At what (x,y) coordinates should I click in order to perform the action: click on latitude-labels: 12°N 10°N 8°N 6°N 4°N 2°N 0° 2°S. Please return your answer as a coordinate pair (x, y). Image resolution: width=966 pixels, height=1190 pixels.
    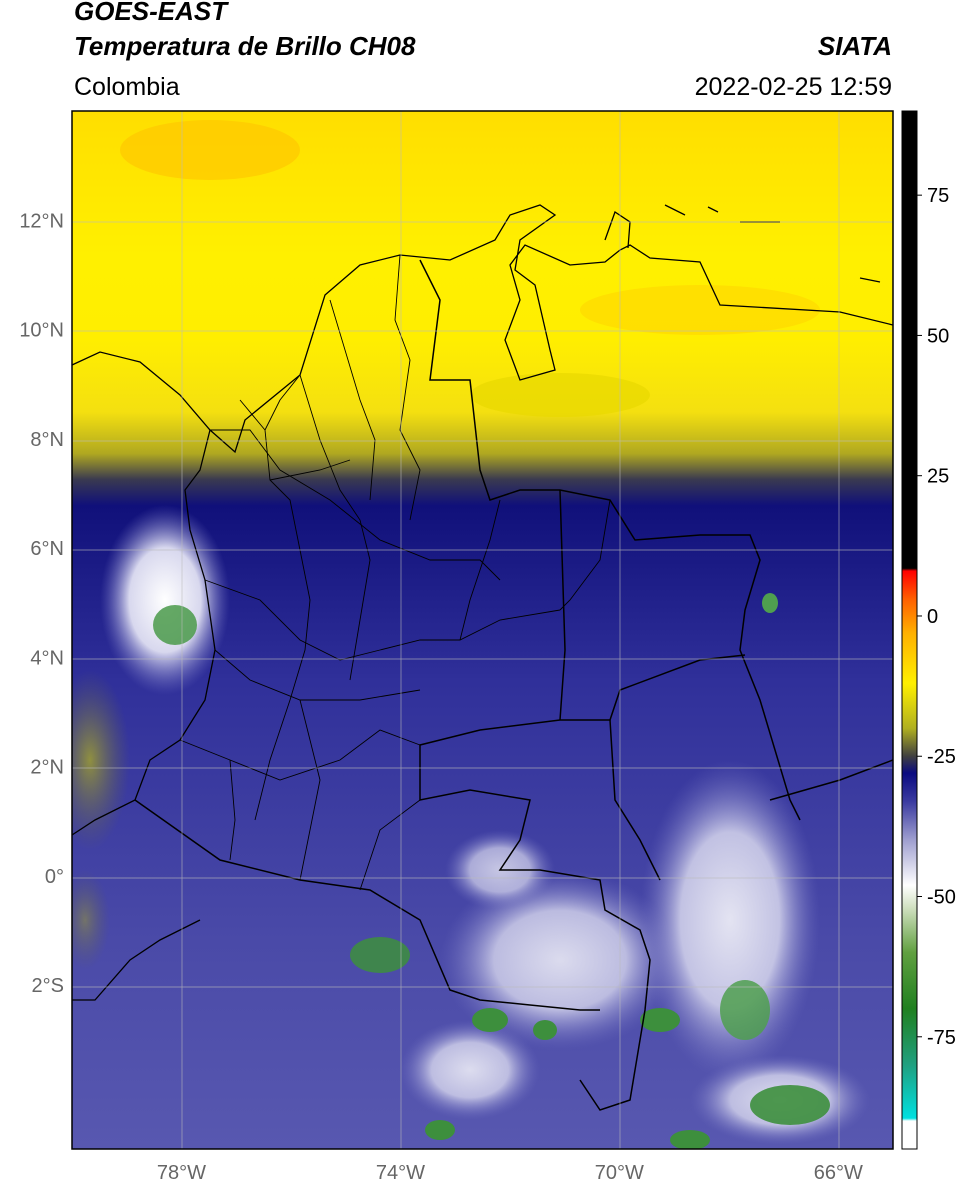
    Looking at the image, I should click on (41, 603).